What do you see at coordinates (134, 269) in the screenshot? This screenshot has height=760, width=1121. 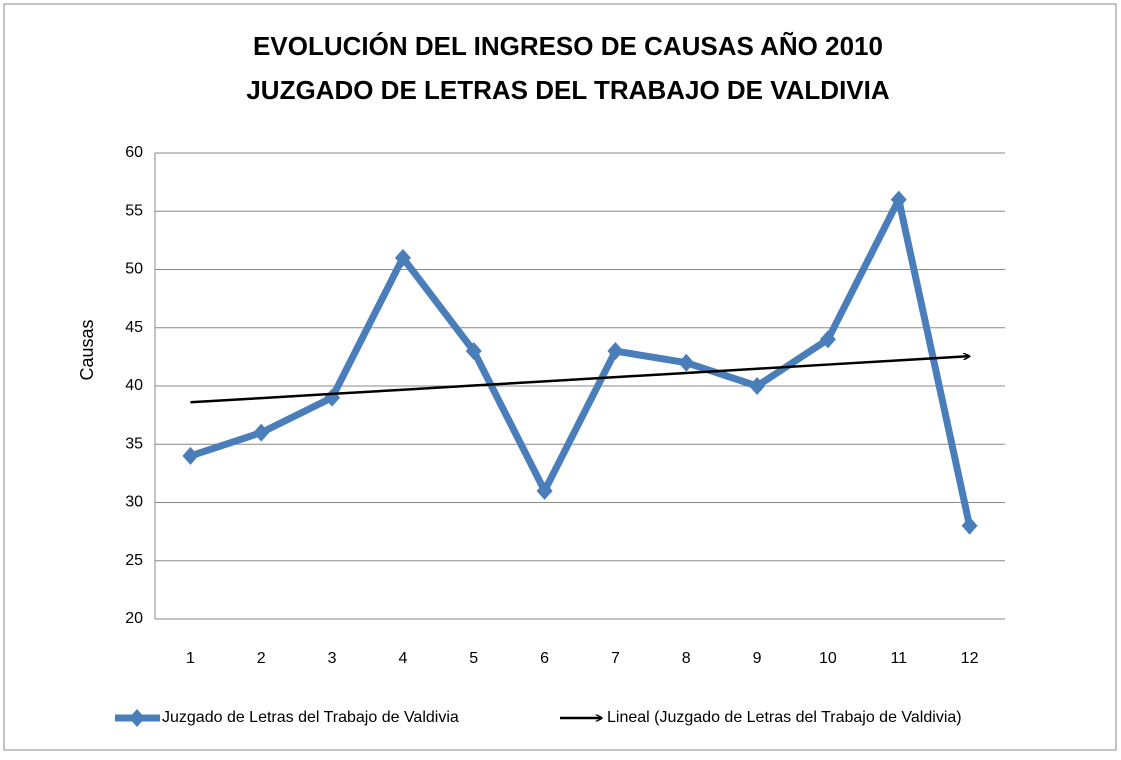 I see `y-tick-label: 50` at bounding box center [134, 269].